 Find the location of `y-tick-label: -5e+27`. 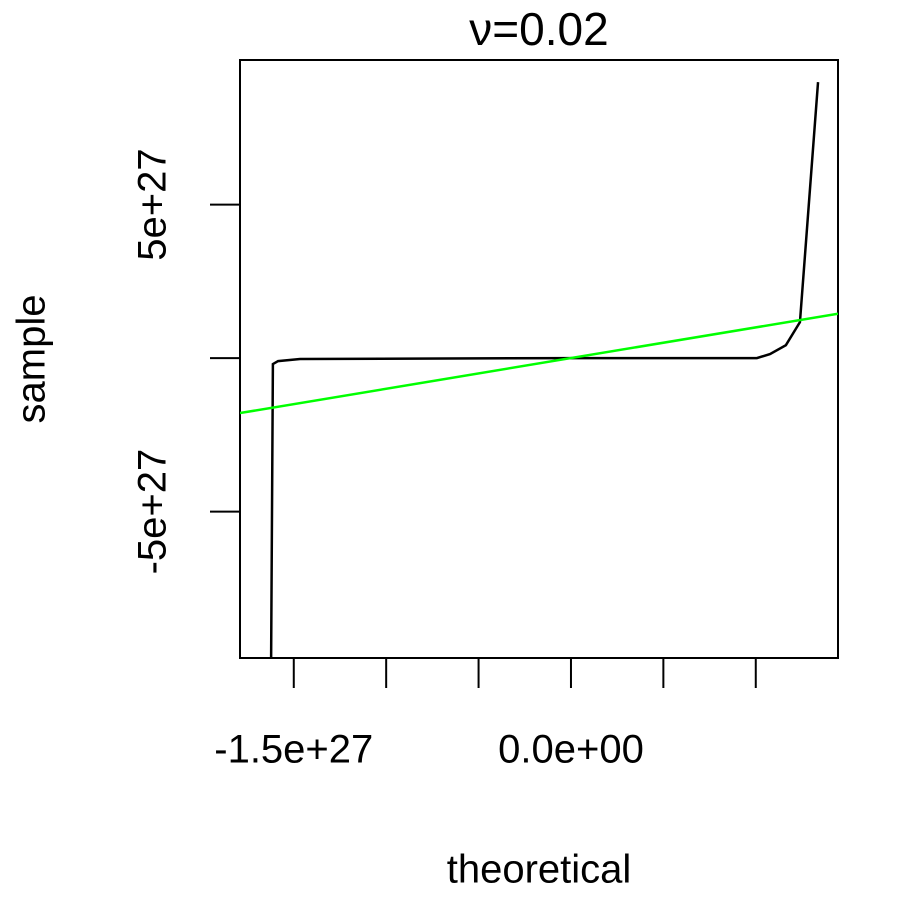

y-tick-label: -5e+27 is located at coordinates (153, 512).